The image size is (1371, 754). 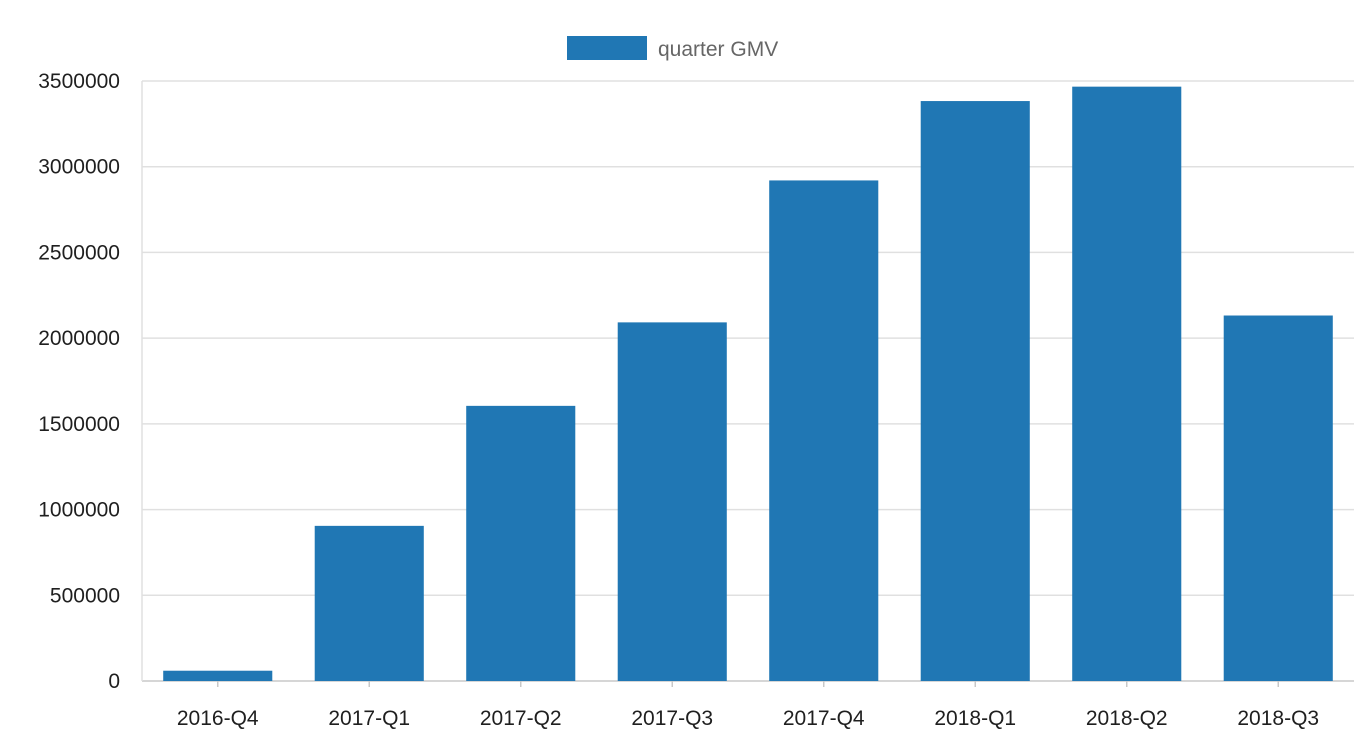 What do you see at coordinates (79, 167) in the screenshot?
I see `y-tick-label: 3000000` at bounding box center [79, 167].